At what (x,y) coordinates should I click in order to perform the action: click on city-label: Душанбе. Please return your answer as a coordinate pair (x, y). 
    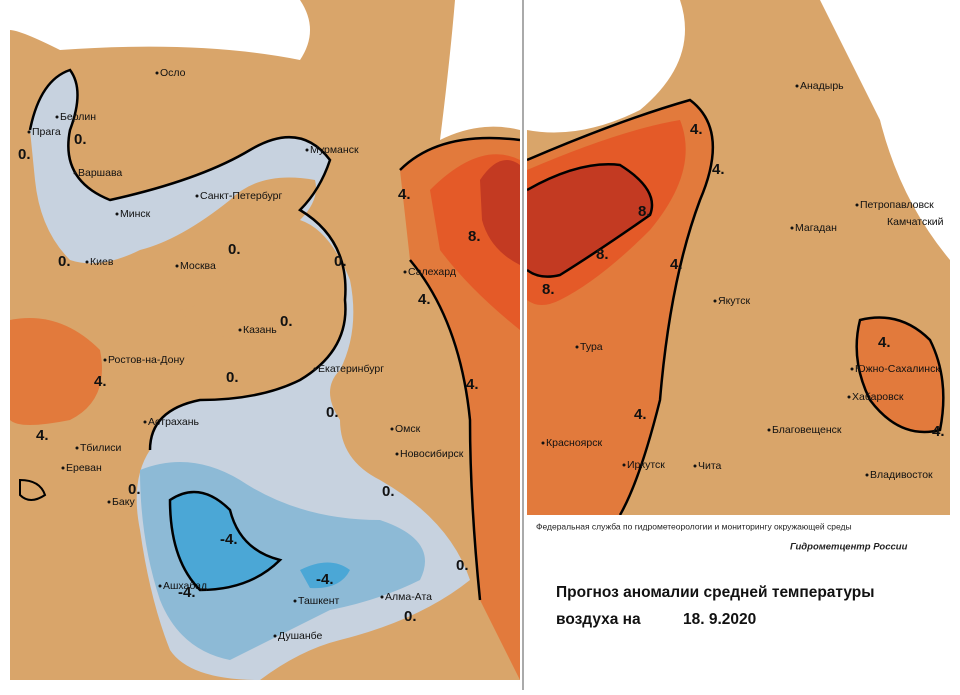
    Looking at the image, I should click on (300, 636).